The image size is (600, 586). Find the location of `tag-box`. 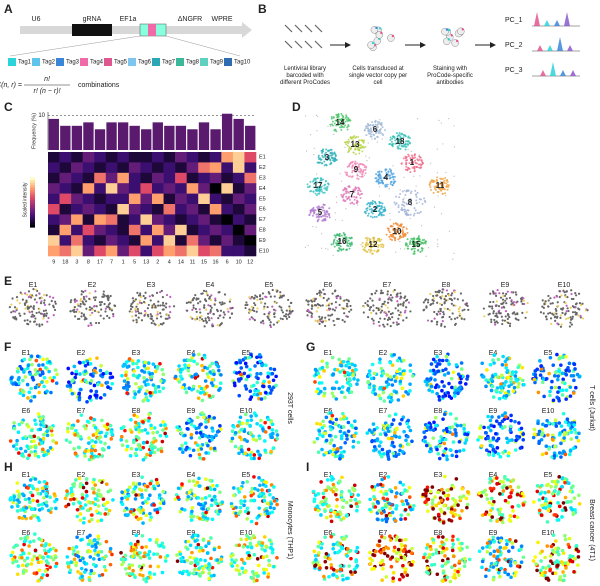

tag-box is located at coordinates (108, 62).